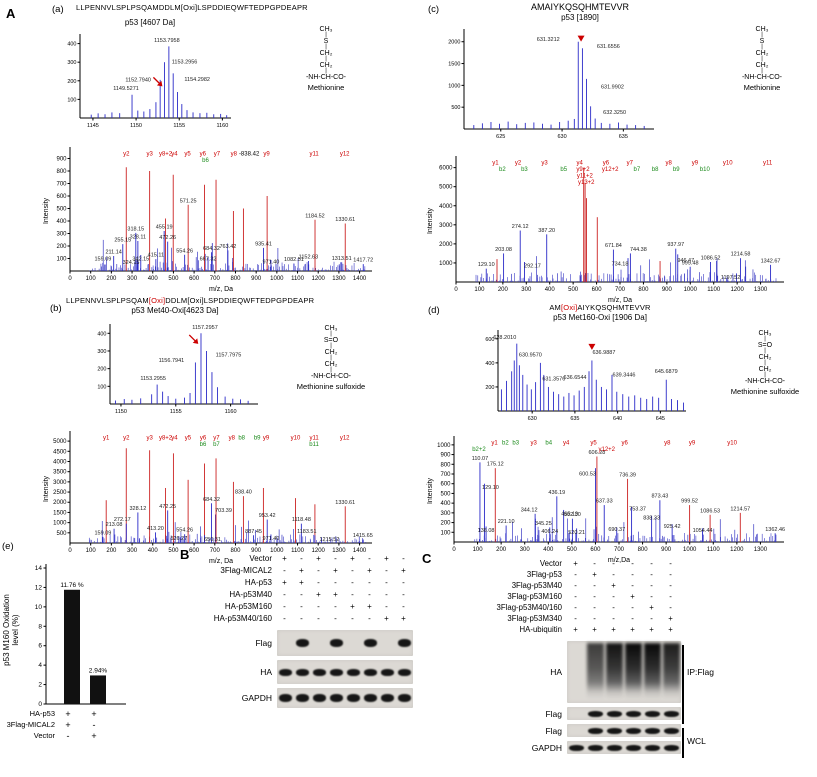 This screenshot has width=817, height=777. I want to click on svg-text: y10, so click(296, 439).